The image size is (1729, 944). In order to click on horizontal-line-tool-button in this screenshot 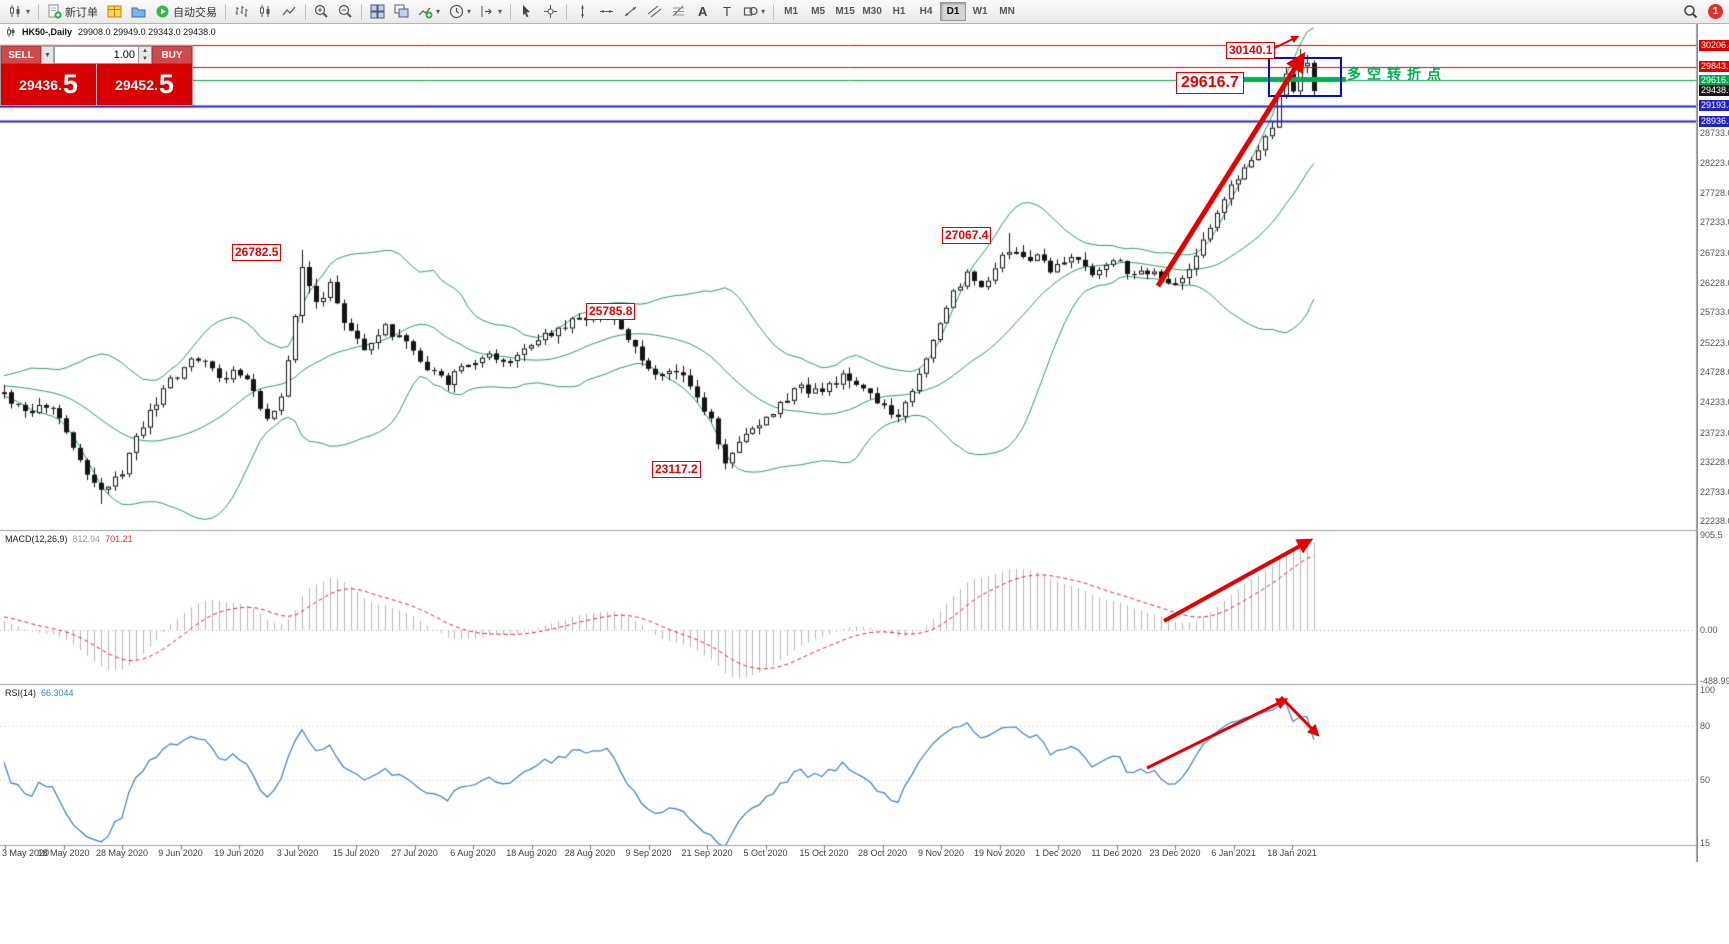, I will do `click(606, 12)`.